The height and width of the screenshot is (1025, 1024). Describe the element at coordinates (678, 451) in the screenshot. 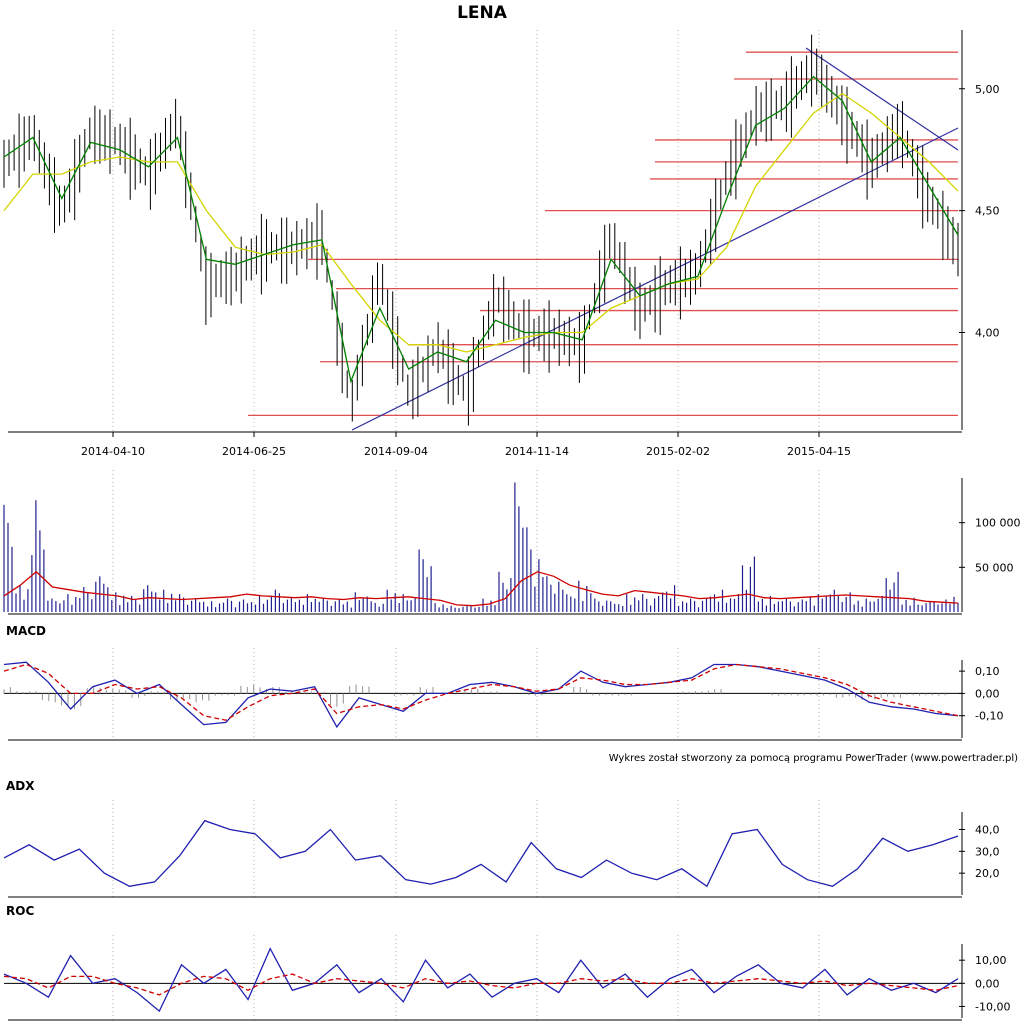

I see `date-tick-label: 2015-02-02` at that location.